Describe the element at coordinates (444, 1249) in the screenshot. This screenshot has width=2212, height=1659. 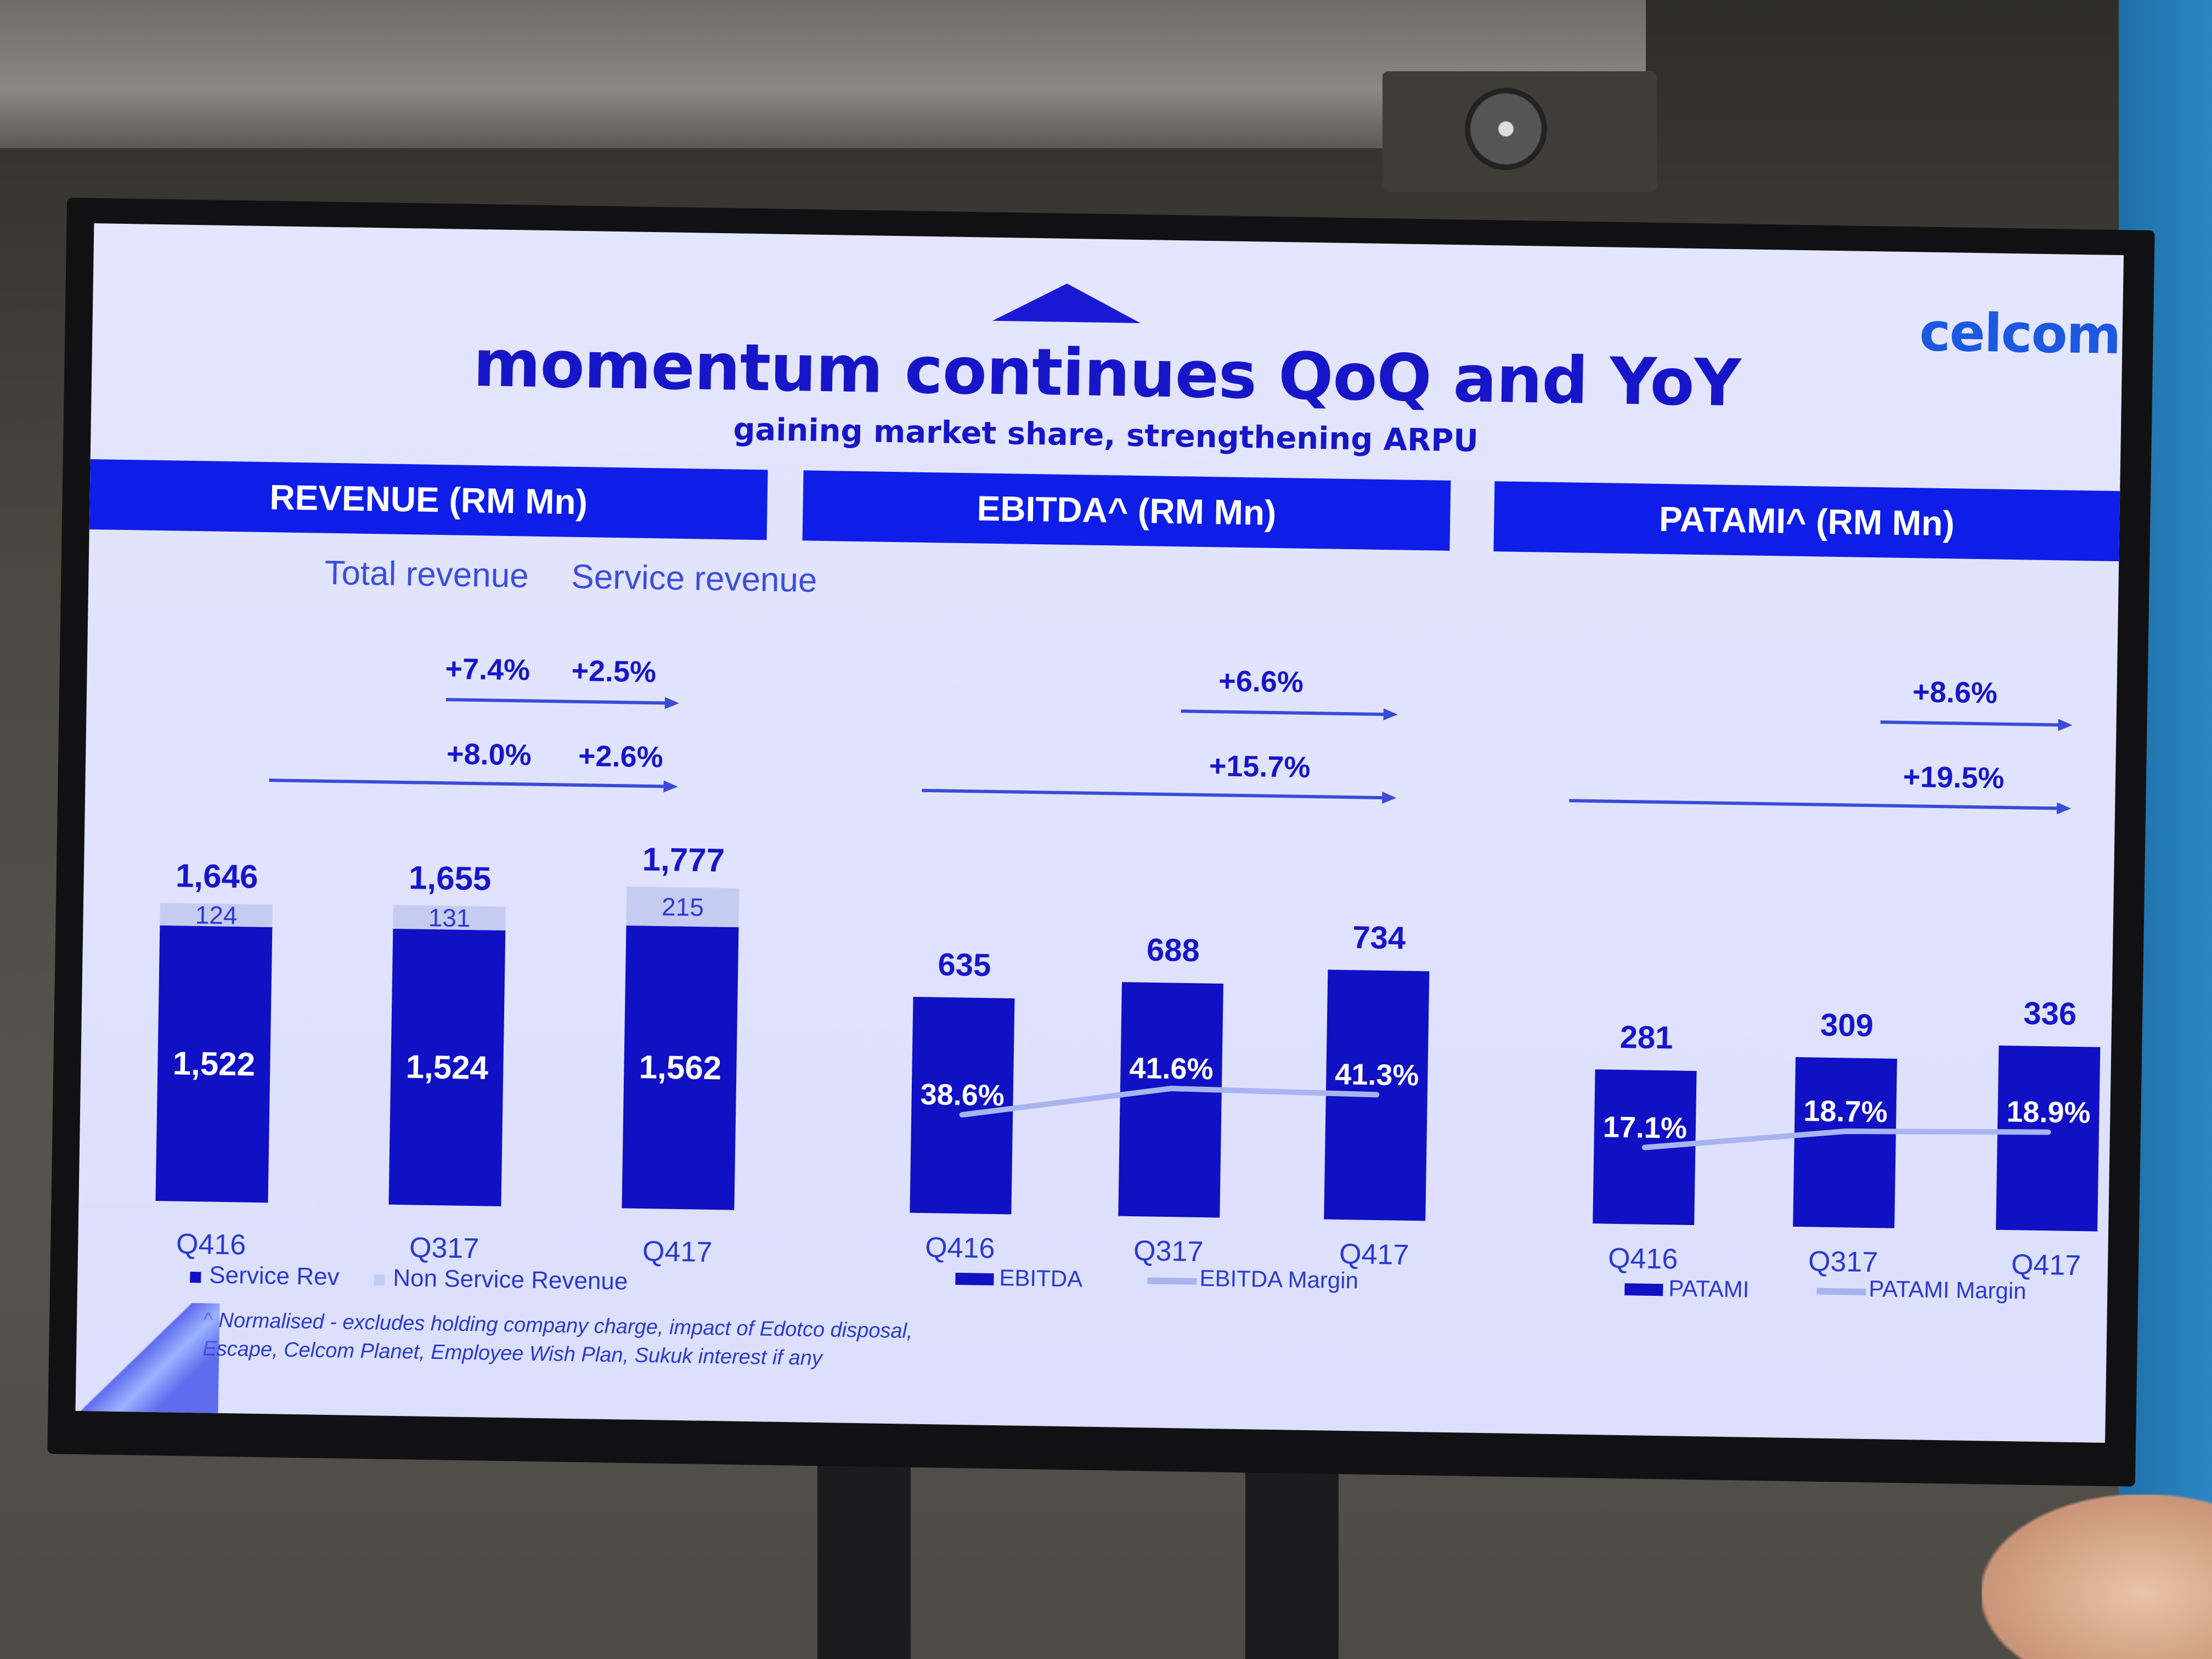
I see `revenue-x-tick: Q317` at that location.